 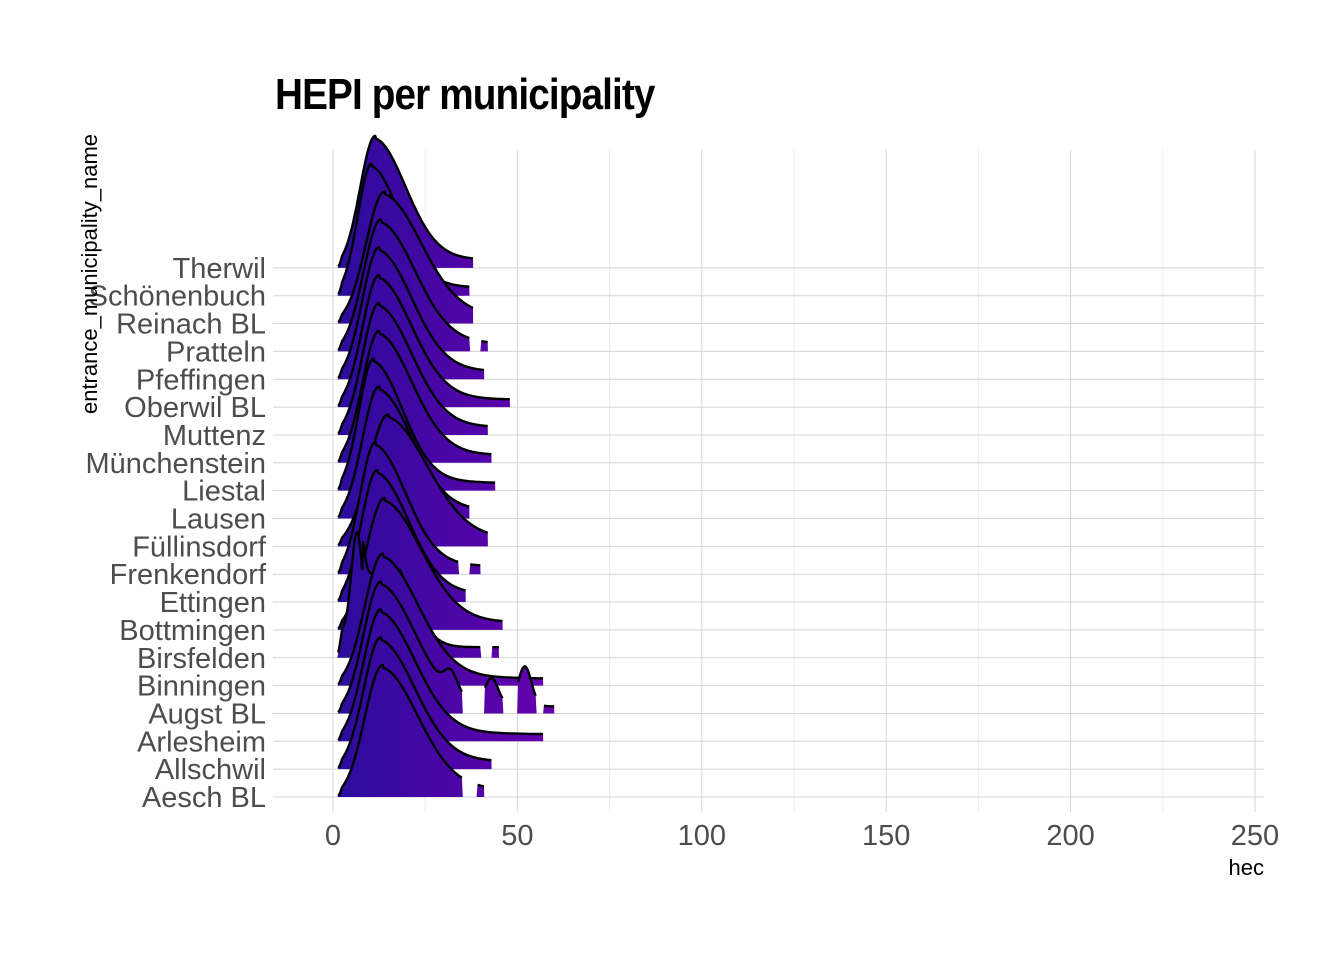 What do you see at coordinates (465, 94) in the screenshot?
I see `chart-title: HEPI per municipality` at bounding box center [465, 94].